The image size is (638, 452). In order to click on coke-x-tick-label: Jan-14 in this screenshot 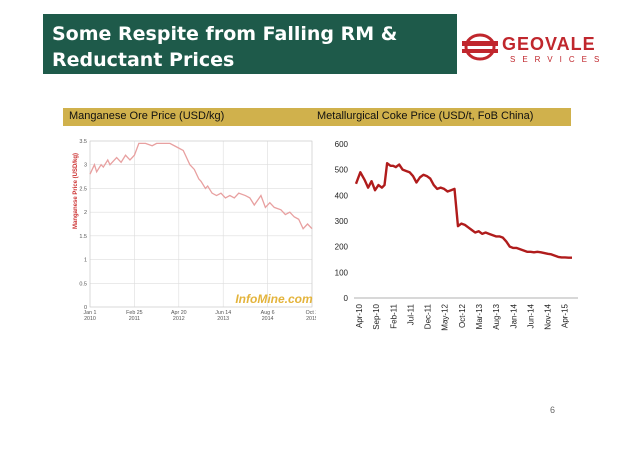, I will do `click(513, 315)`.